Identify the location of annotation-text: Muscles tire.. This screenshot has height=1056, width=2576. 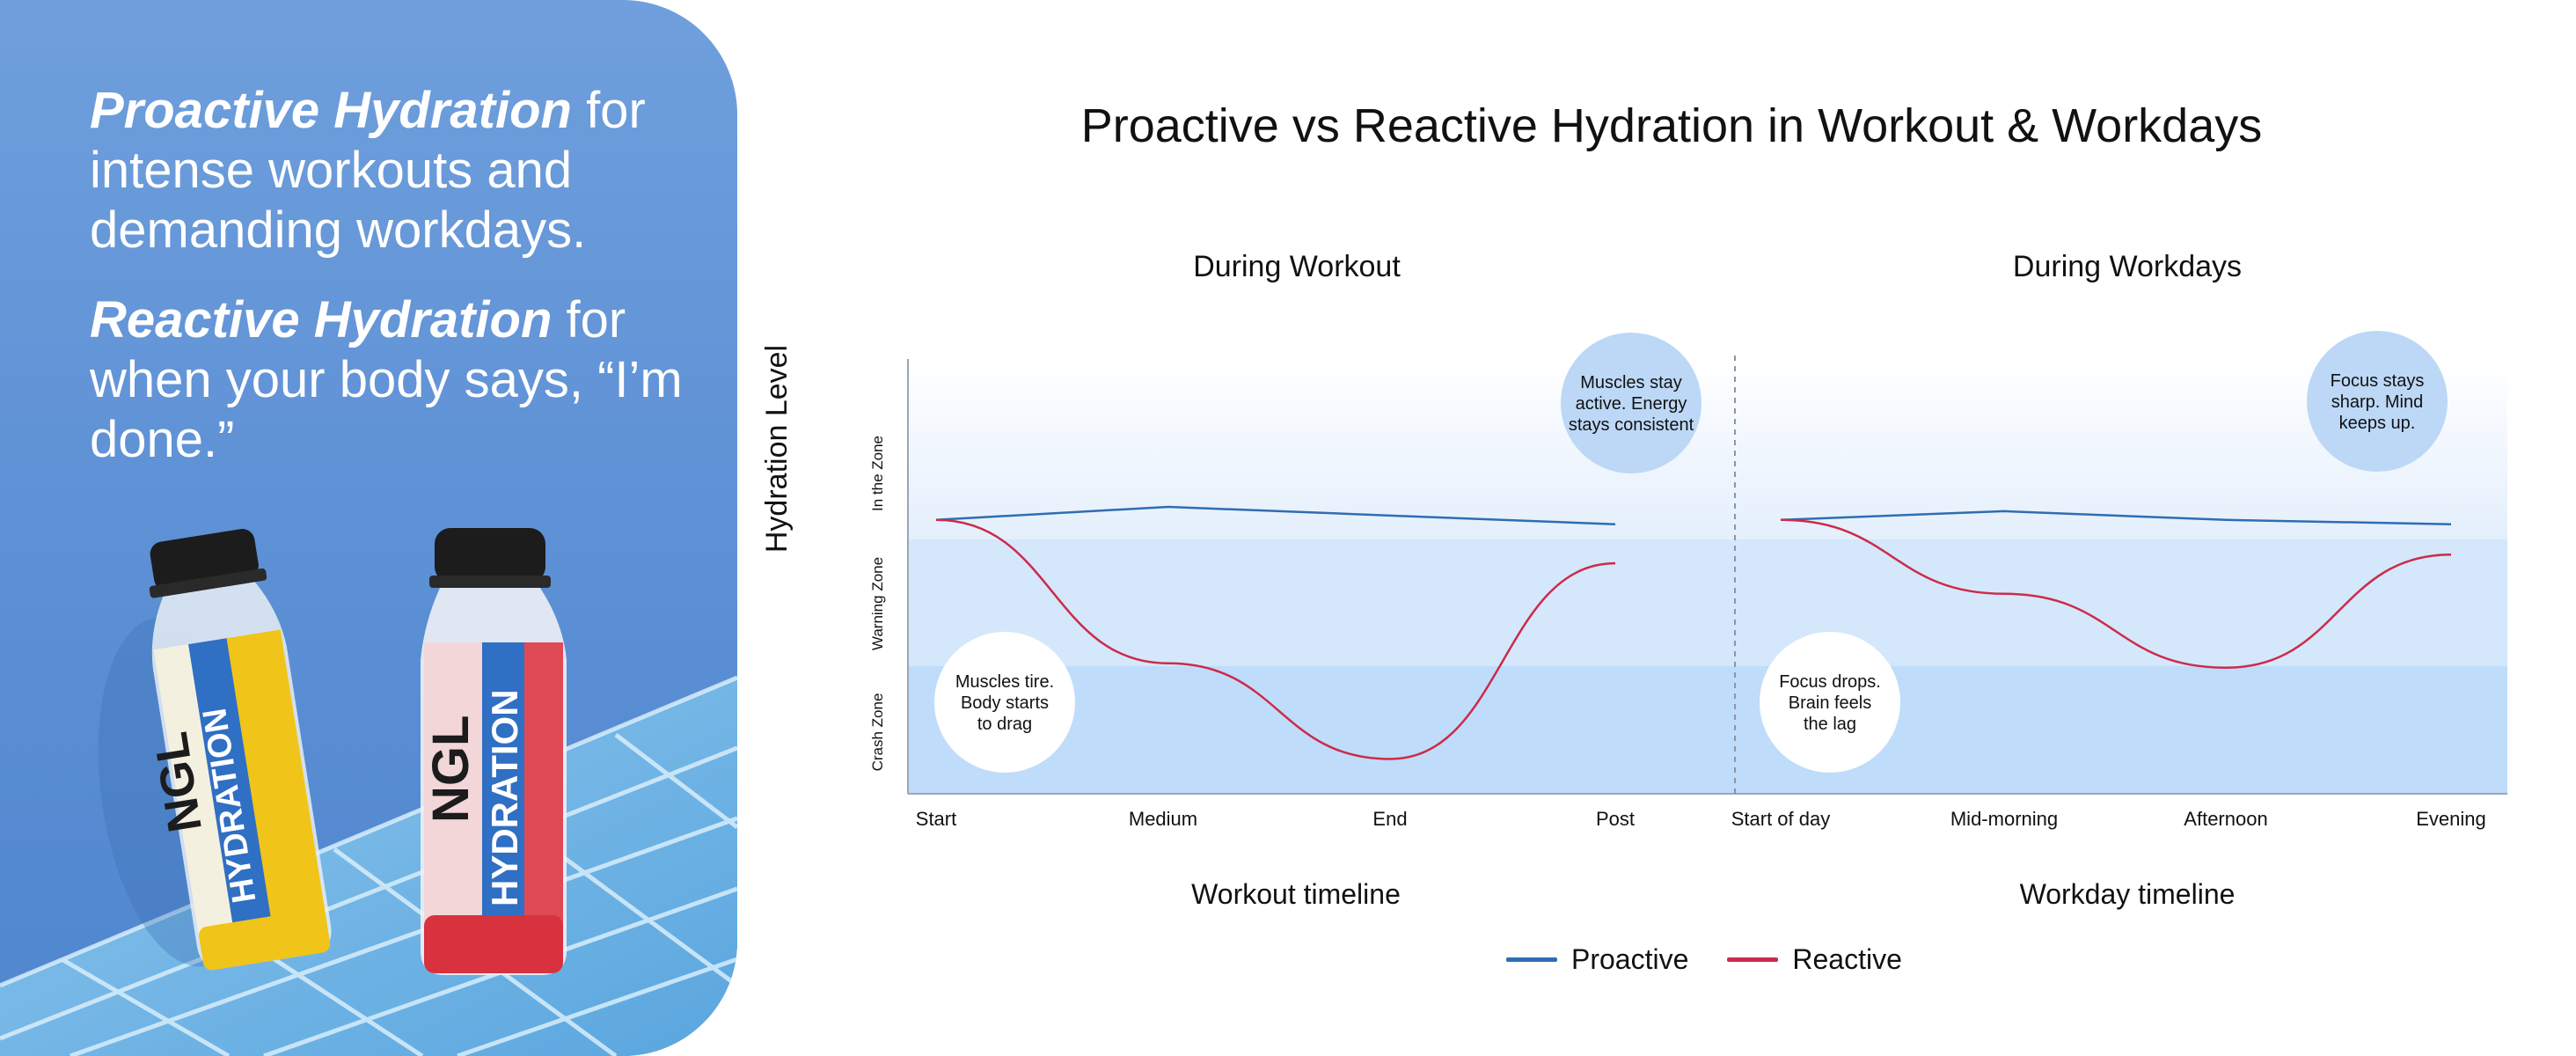
(1005, 682).